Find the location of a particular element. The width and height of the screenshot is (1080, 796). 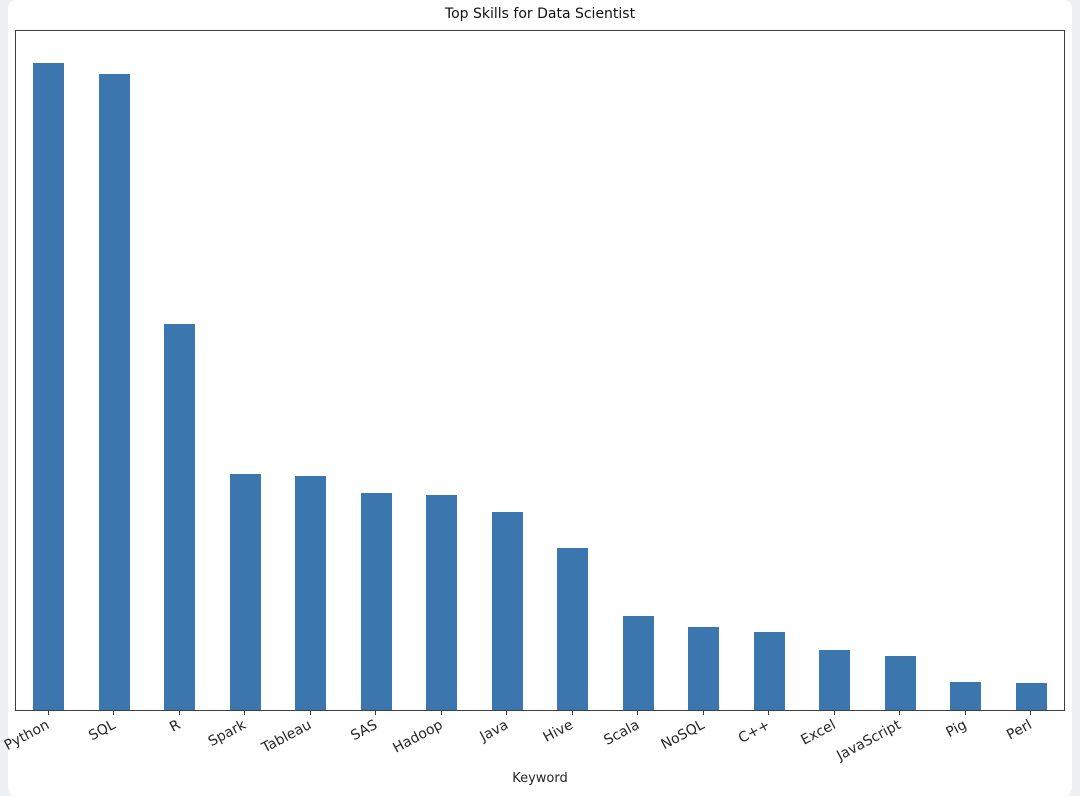

bar-scala is located at coordinates (638, 663).